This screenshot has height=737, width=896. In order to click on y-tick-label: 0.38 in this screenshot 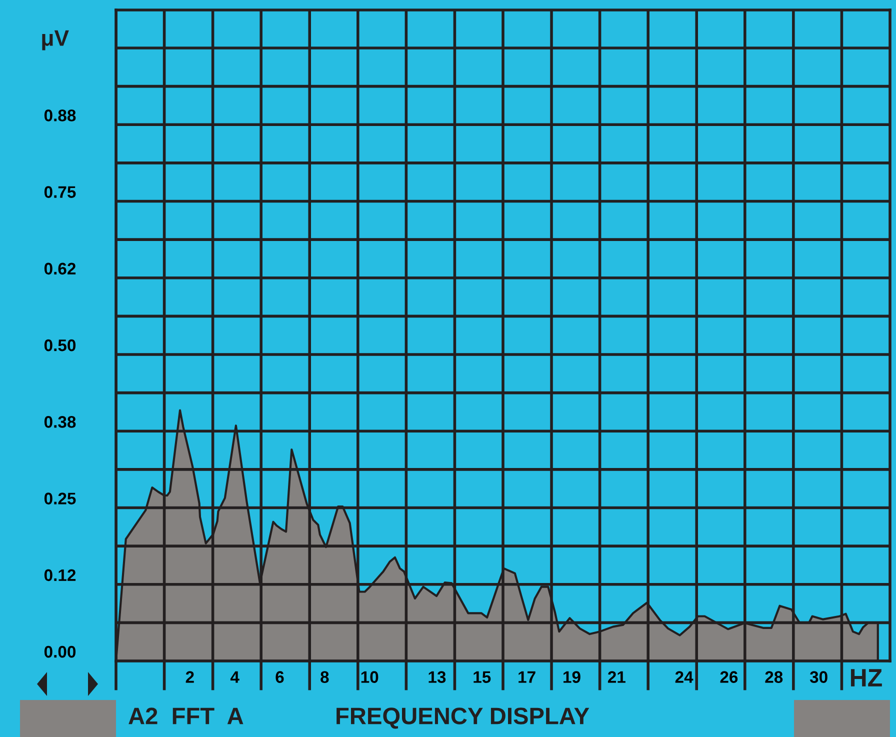, I will do `click(60, 422)`.